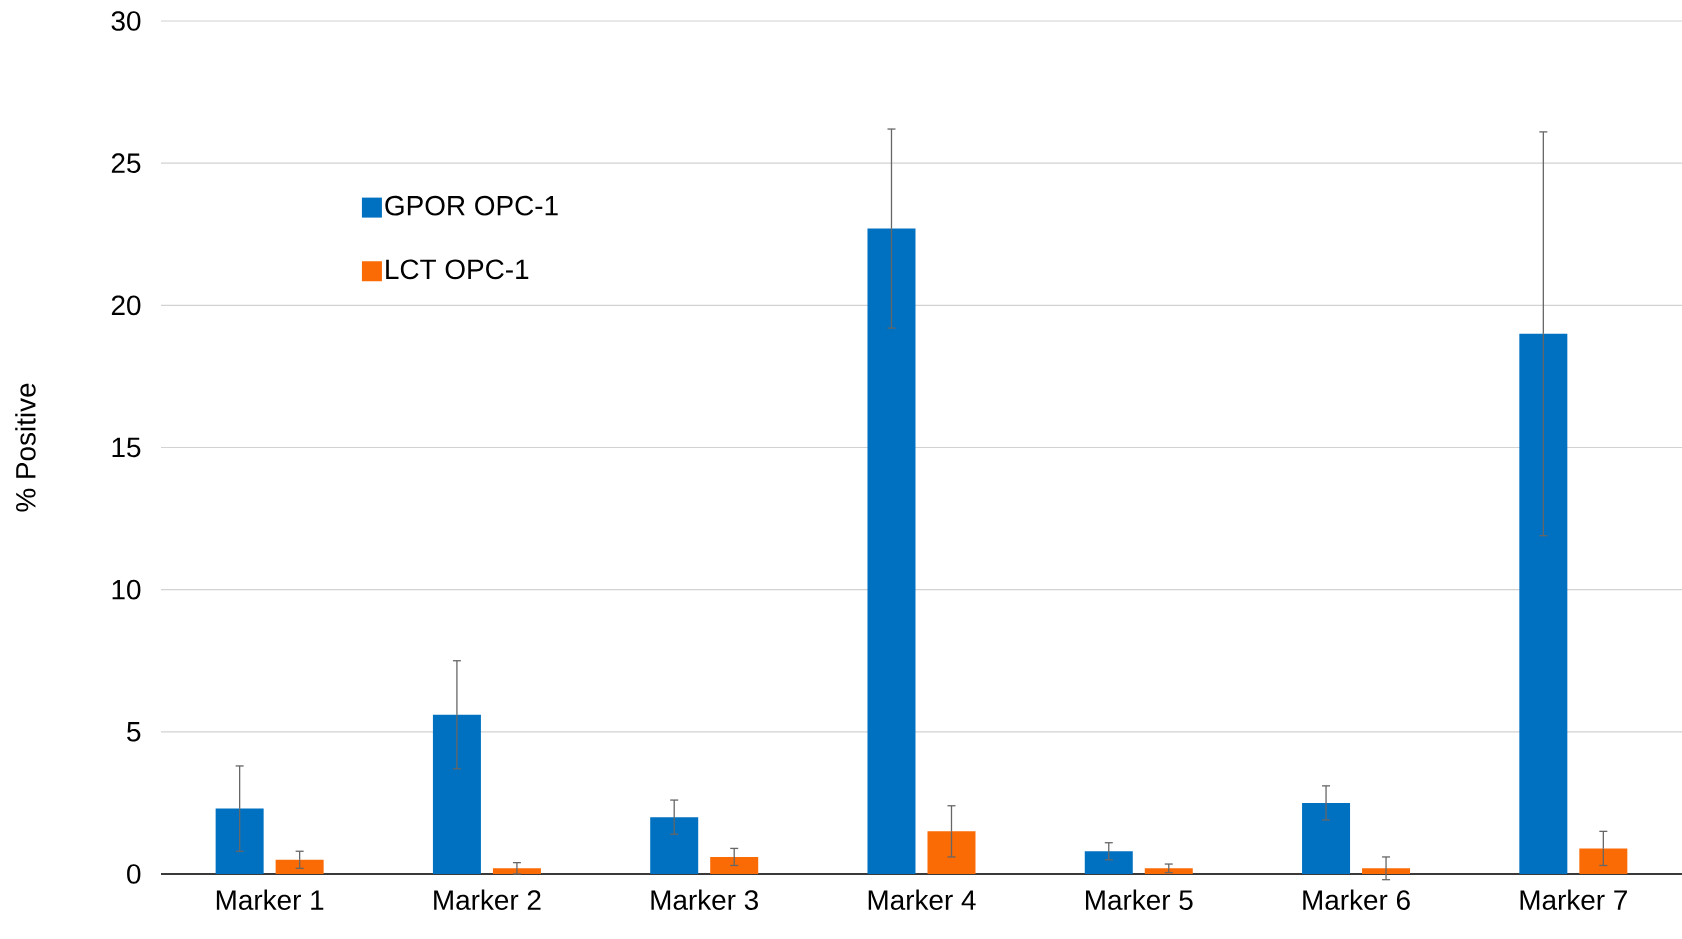 This screenshot has width=1682, height=939. Describe the element at coordinates (487, 899) in the screenshot. I see `x-tick-label: Marker 2` at that location.